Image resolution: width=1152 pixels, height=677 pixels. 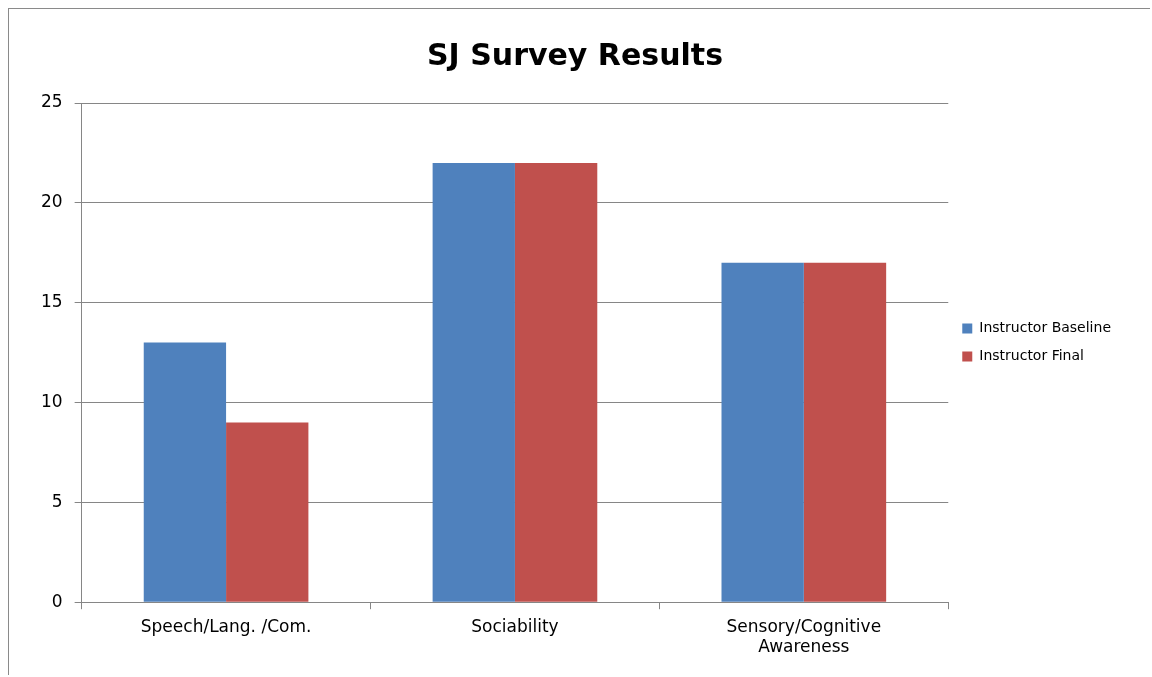 I want to click on x-tick-label: Sensory/Cognitive Awareness, so click(x=804, y=636).